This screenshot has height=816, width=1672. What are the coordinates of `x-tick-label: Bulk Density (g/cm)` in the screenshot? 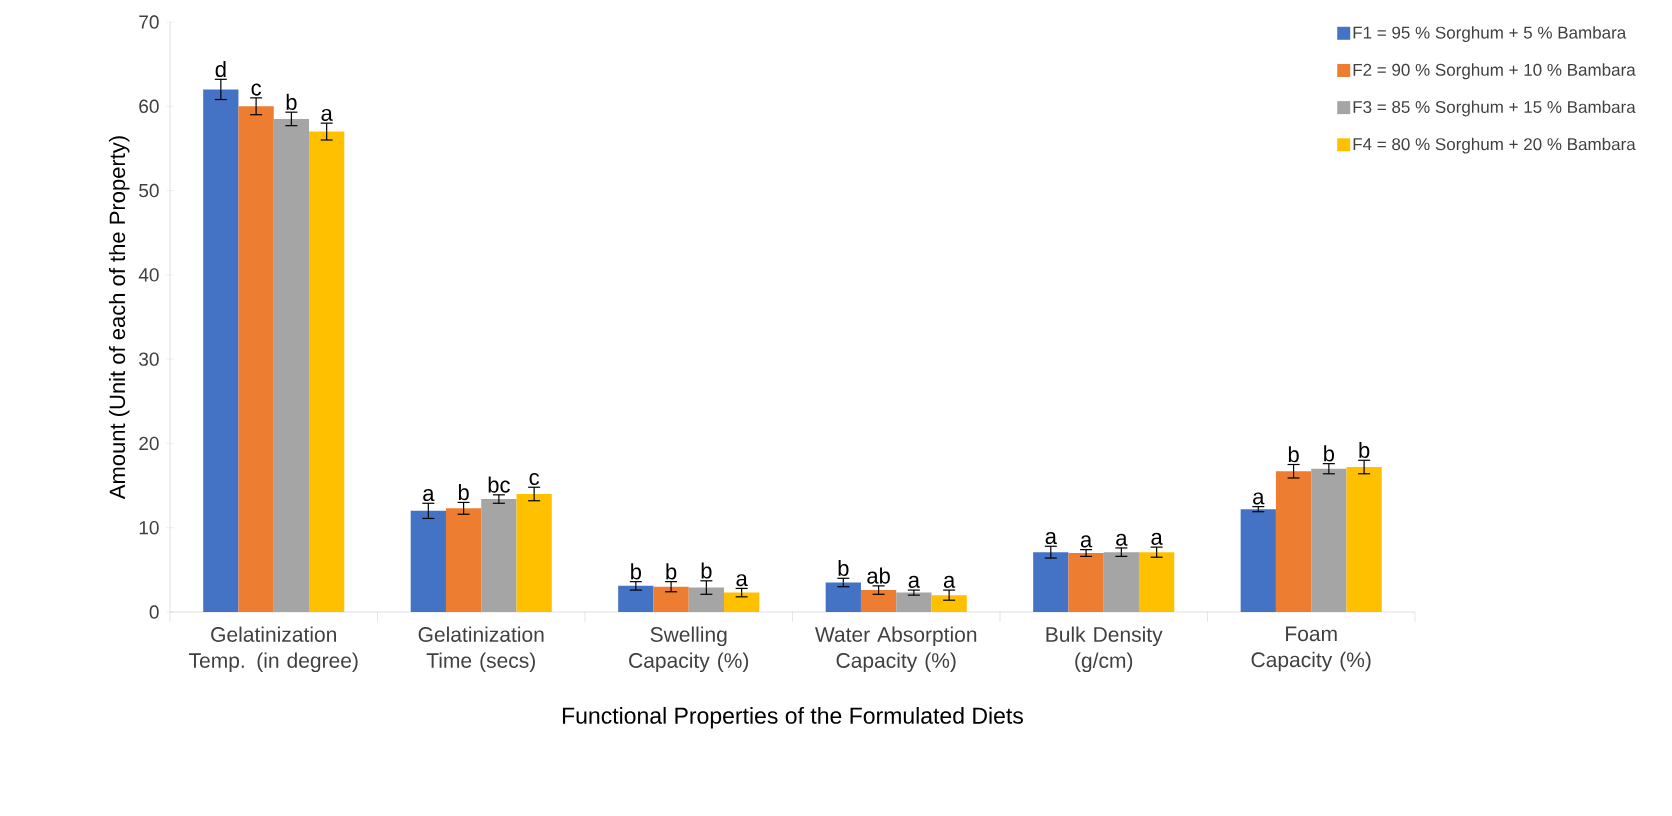 It's located at (1104, 649).